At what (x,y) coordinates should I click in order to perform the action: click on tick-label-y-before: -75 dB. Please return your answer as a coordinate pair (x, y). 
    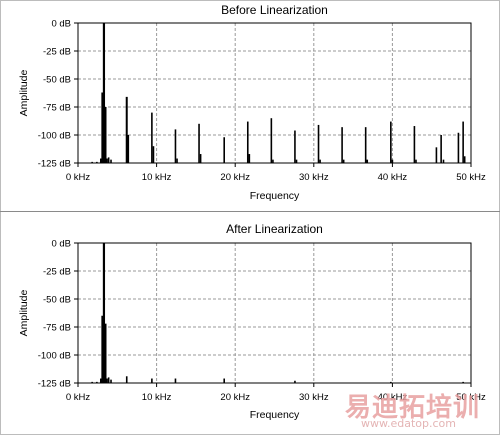
    Looking at the image, I should click on (57, 108).